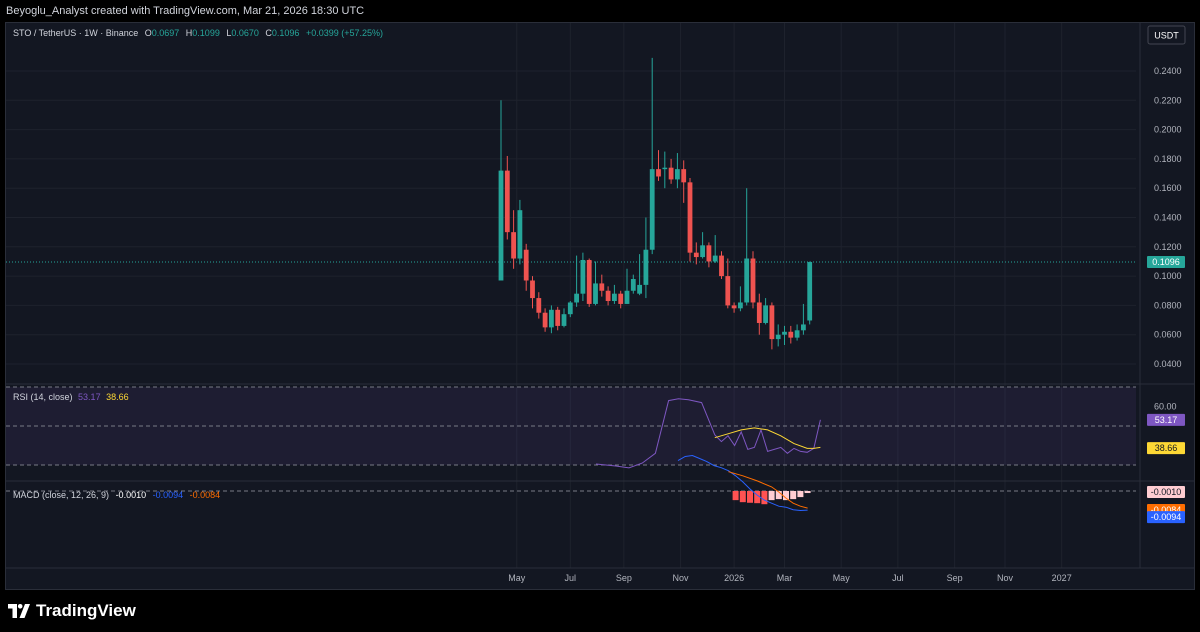 This screenshot has height=632, width=1200. I want to click on rsi-title: RSI (14, close), so click(43, 397).